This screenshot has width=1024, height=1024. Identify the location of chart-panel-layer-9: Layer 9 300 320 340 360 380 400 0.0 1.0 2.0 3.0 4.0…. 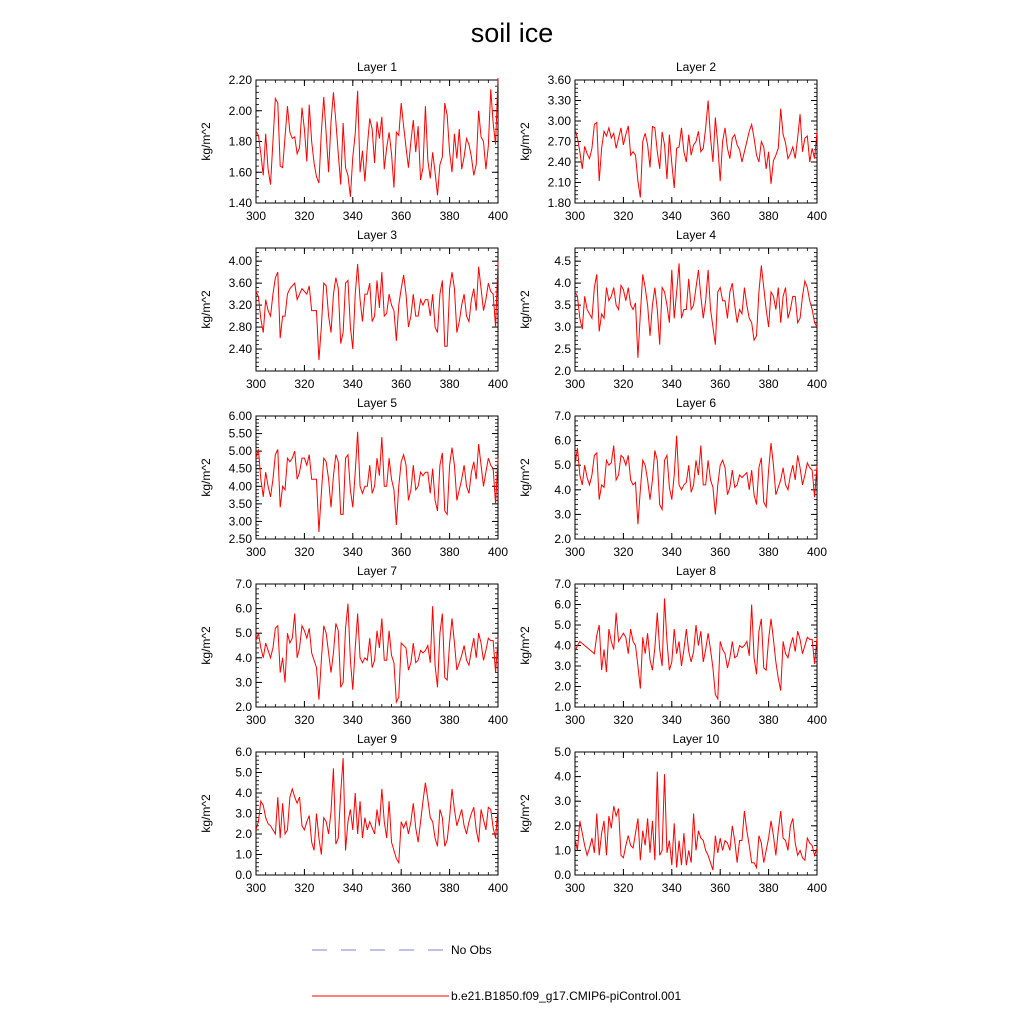
(353, 813).